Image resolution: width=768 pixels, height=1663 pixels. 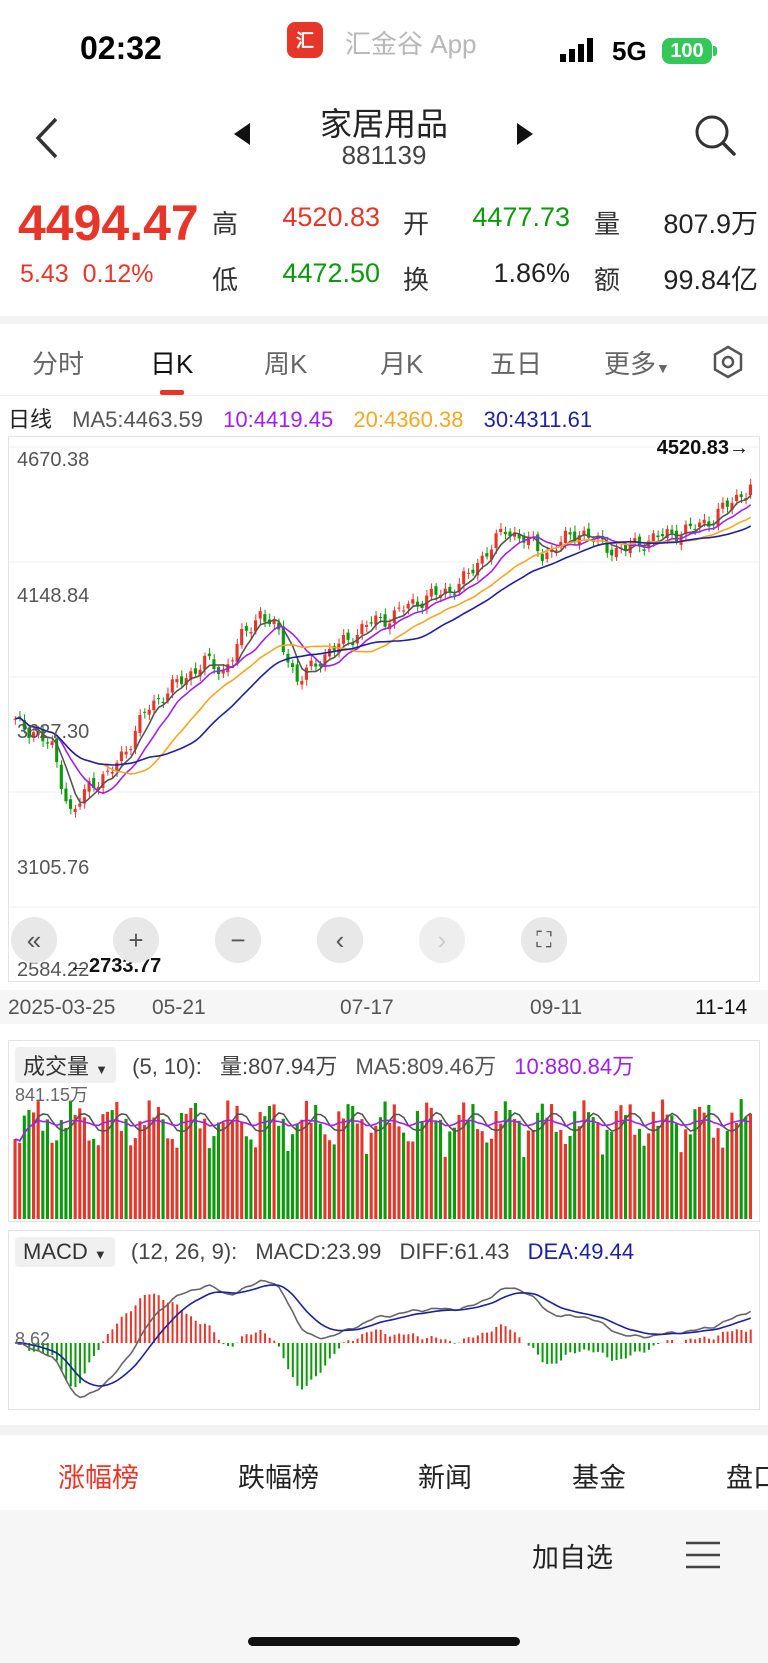 I want to click on ma20-line, so click(x=383, y=645).